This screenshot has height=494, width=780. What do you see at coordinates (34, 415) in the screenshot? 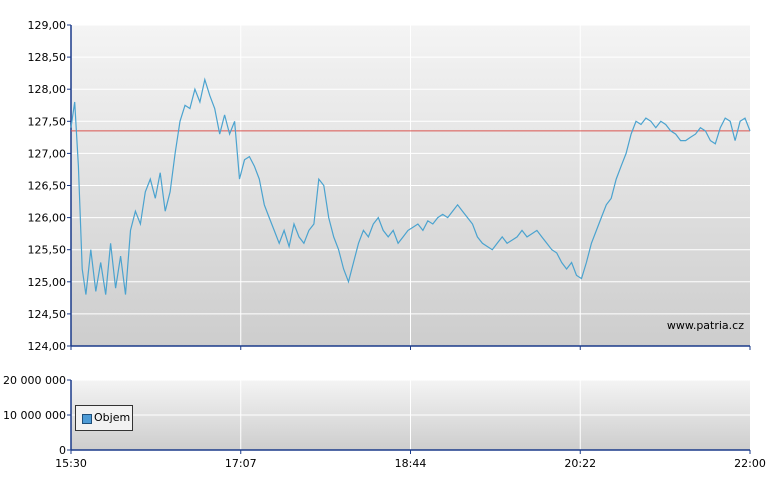
I see `volume-y-tick-label: 10 000 000` at bounding box center [34, 415].